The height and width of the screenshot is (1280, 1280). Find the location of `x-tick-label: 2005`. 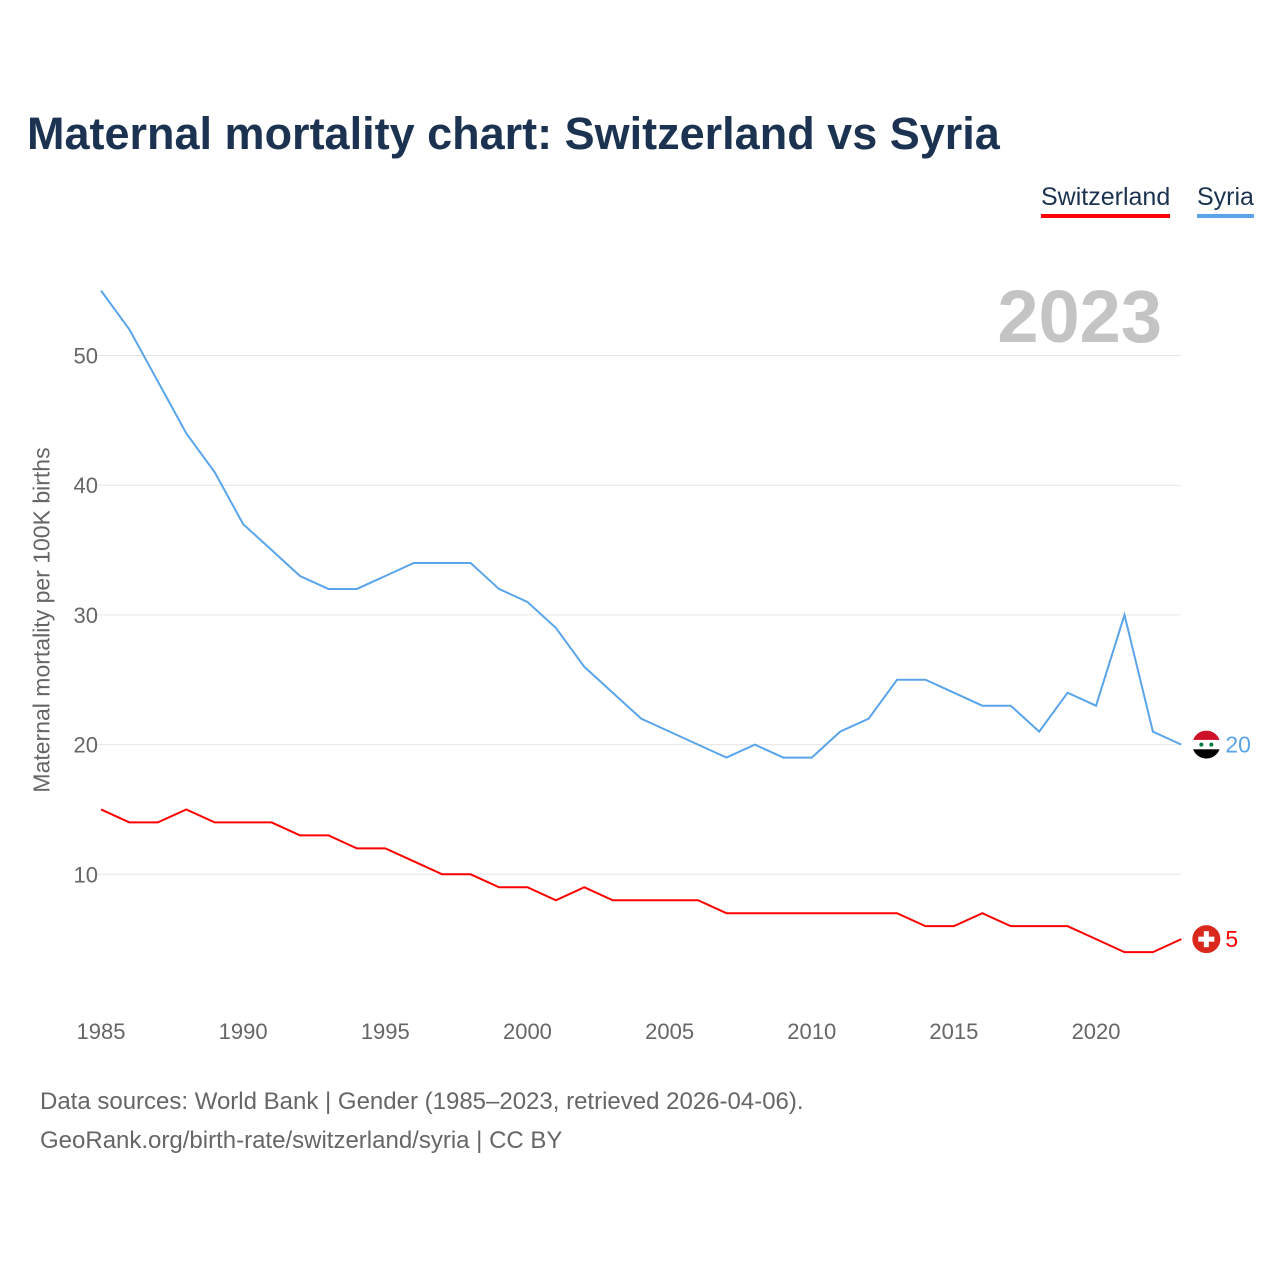

x-tick-label: 2005 is located at coordinates (669, 1031).